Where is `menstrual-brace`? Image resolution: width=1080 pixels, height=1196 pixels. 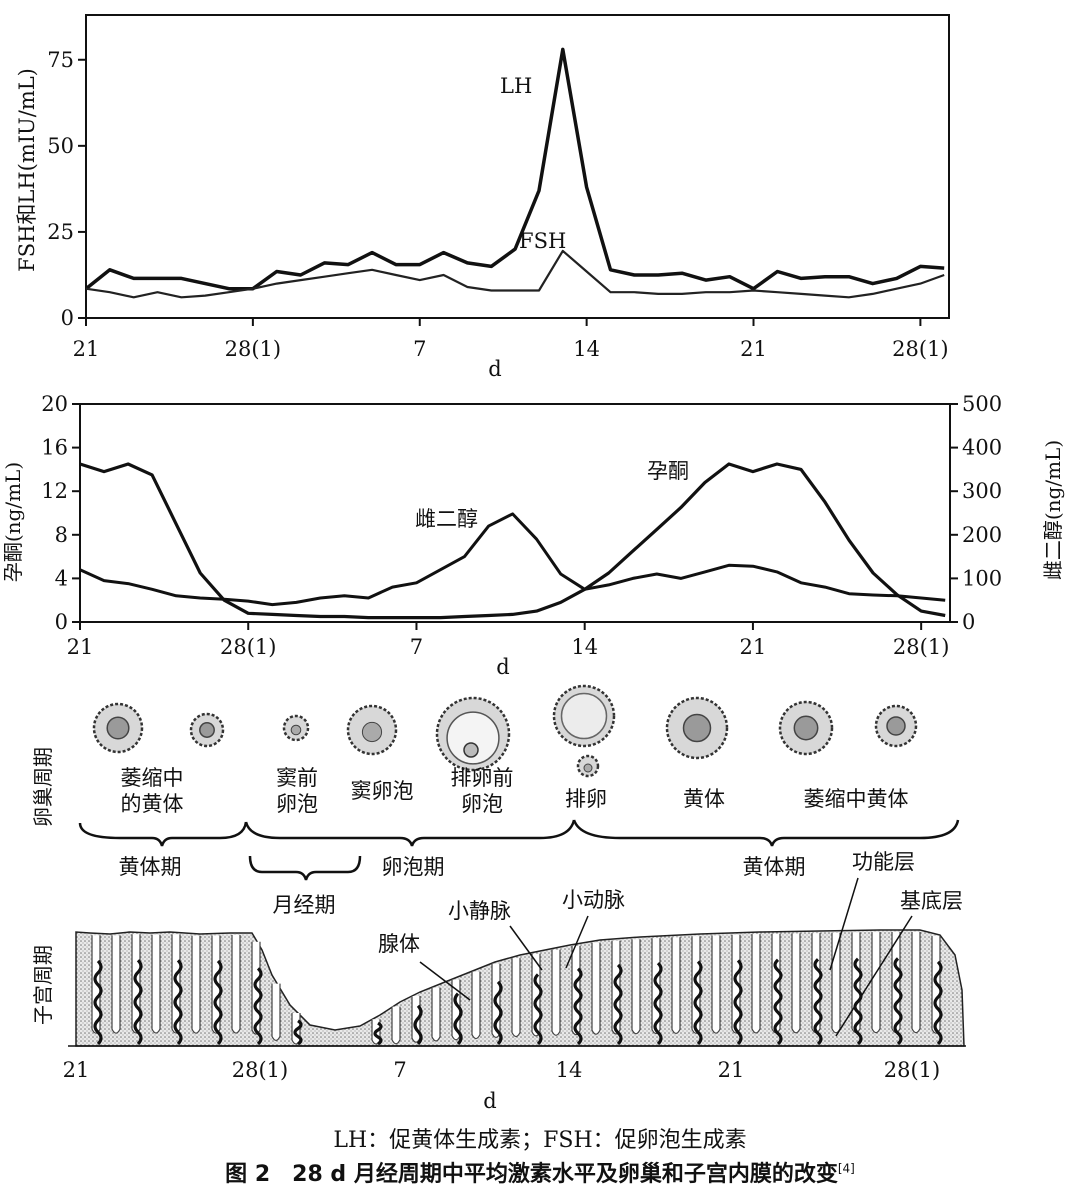 menstrual-brace is located at coordinates (305, 868).